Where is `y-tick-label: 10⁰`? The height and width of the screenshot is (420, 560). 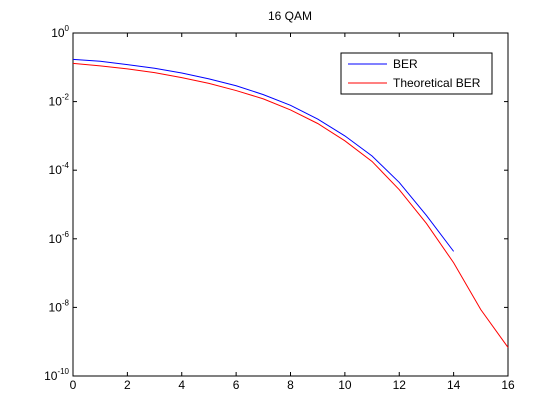 y-tick-label: 10⁰ is located at coordinates (60, 32).